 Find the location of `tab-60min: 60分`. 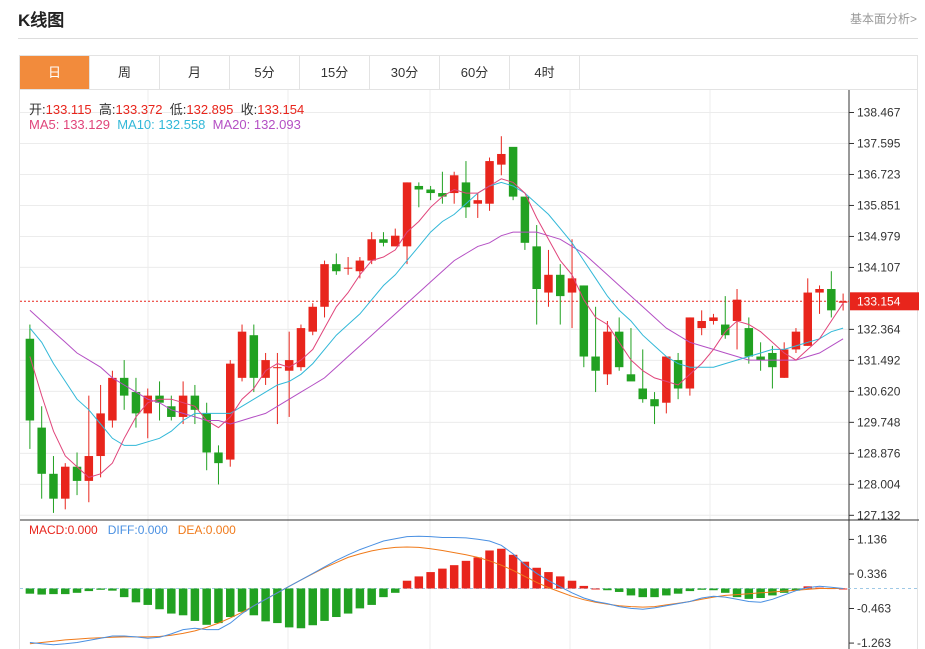

tab-60min: 60分 is located at coordinates (475, 72).